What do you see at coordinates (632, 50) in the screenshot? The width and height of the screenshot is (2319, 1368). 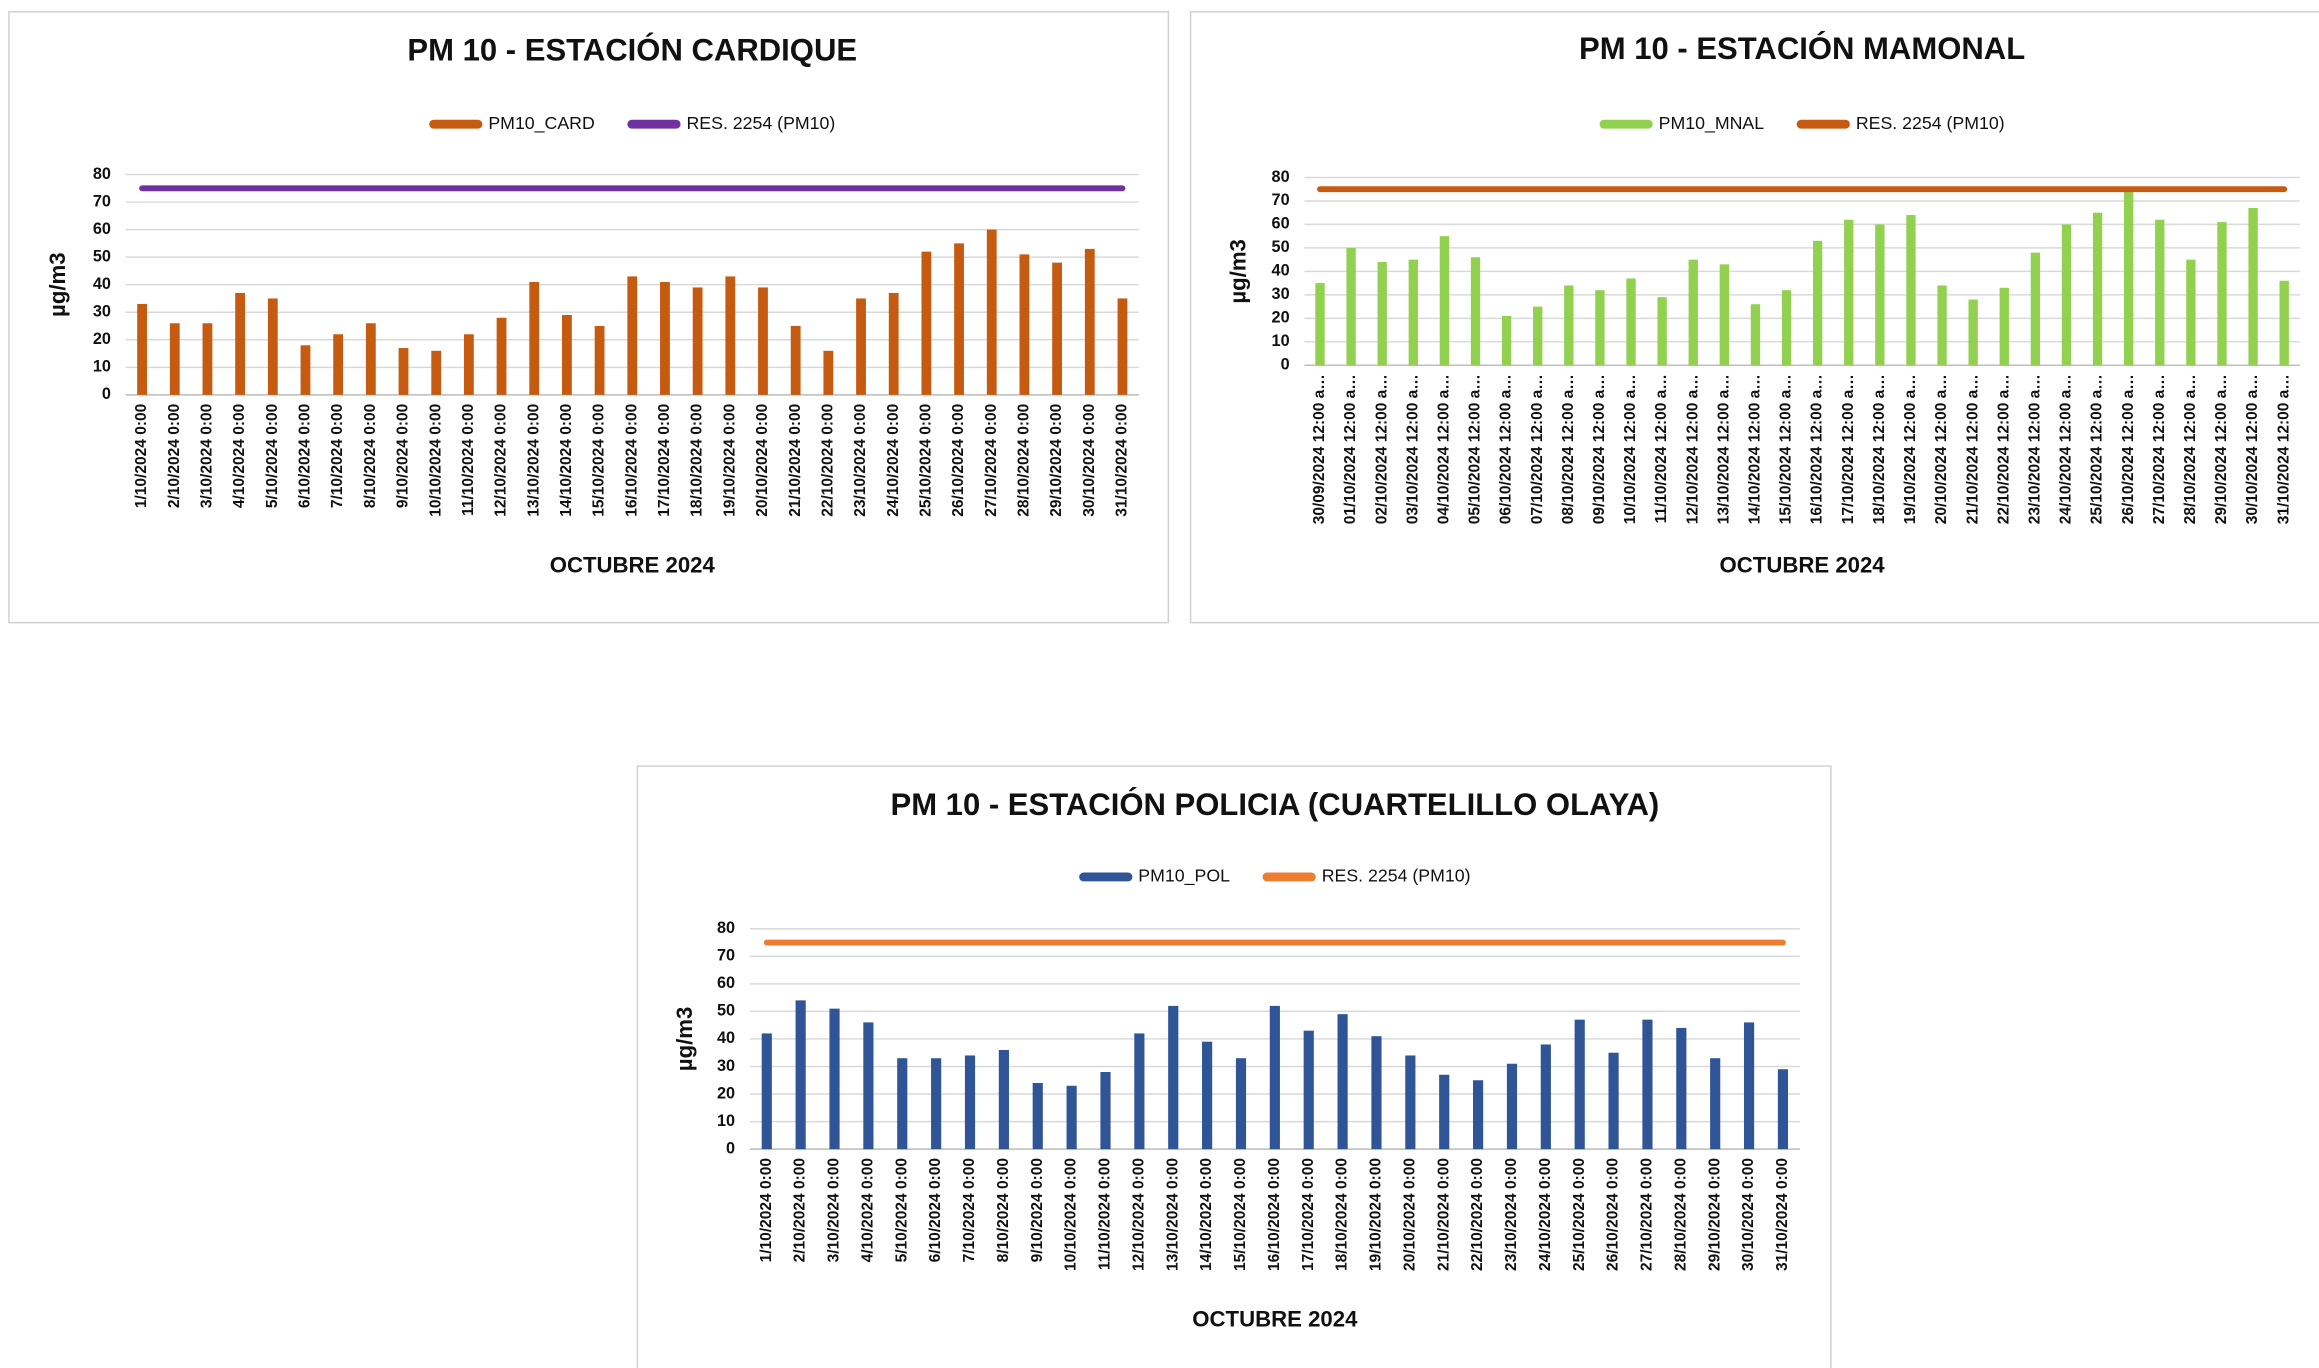 I see `chart-title: PM 10 - ESTACIÓN CARDIQUE` at bounding box center [632, 50].